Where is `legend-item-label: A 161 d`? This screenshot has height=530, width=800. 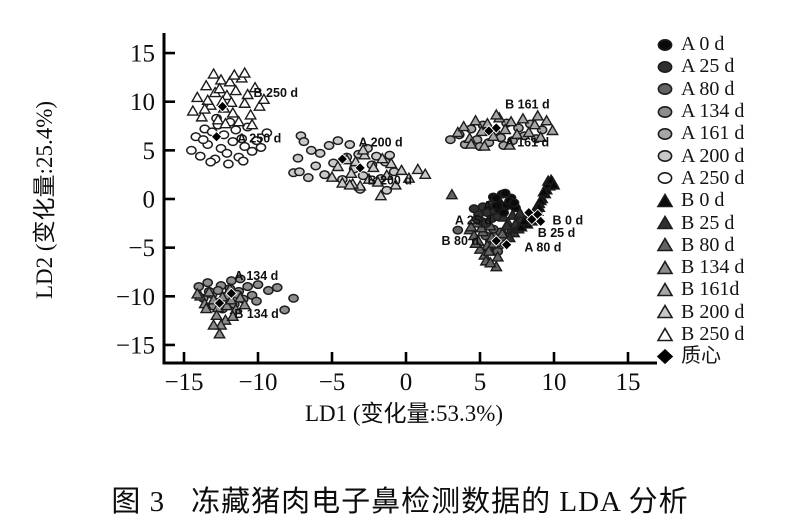 legend-item-label: A 161 d is located at coordinates (713, 133).